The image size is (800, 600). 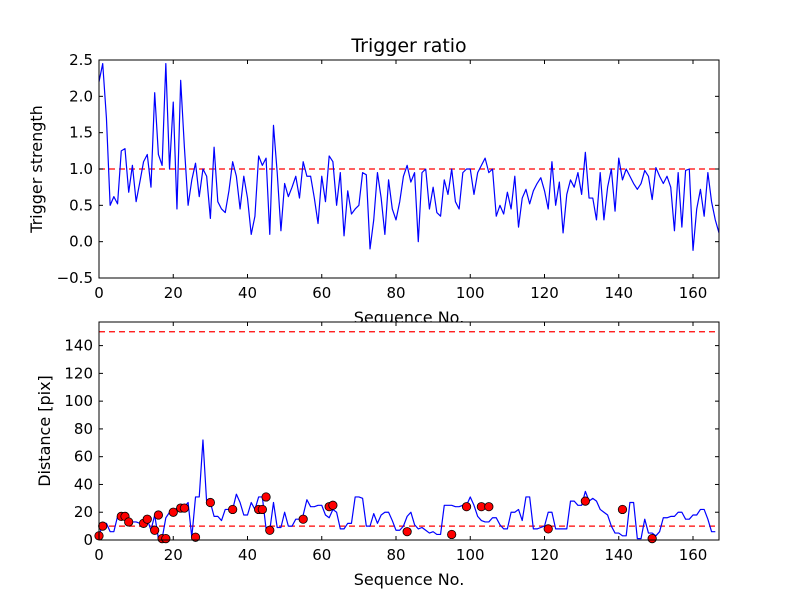 What do you see at coordinates (81, 205) in the screenshot?
I see `y-tick-label: 0.5` at bounding box center [81, 205].